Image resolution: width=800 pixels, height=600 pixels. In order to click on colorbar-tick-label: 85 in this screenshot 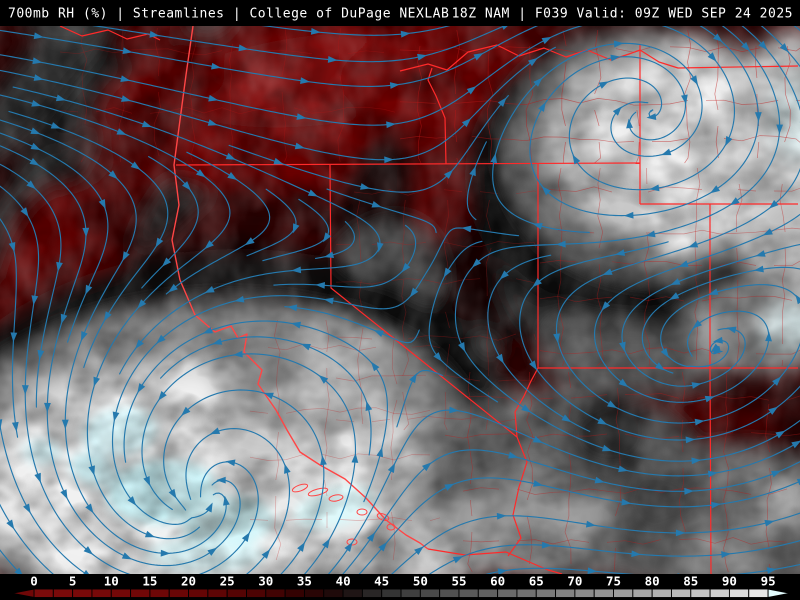, I will do `click(690, 581)`.